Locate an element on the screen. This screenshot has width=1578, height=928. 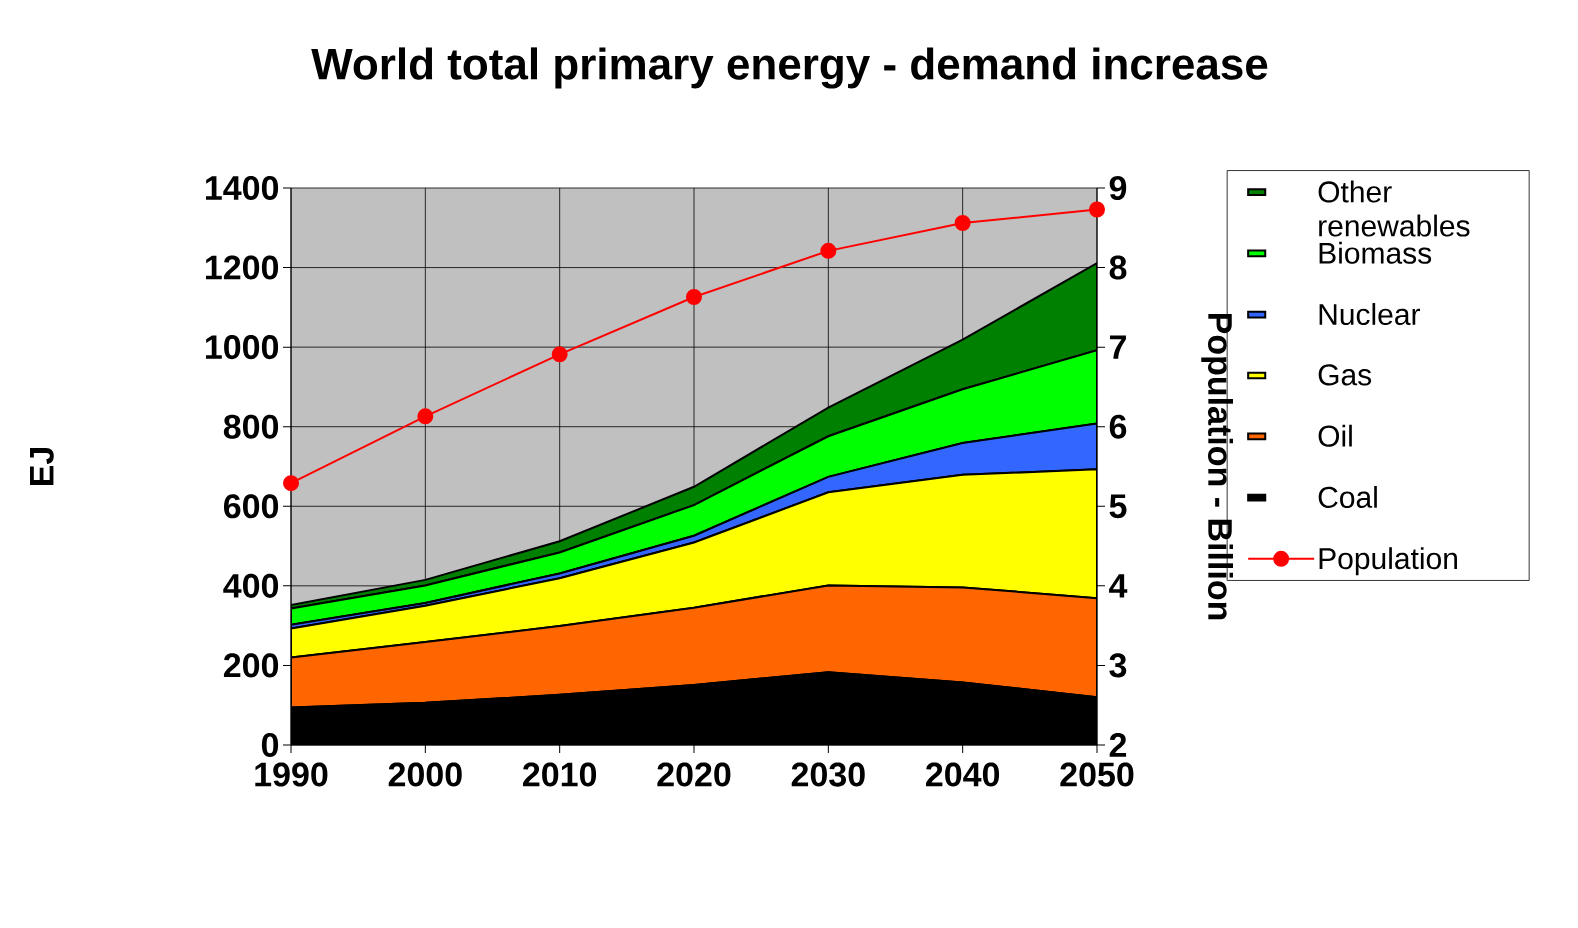
y2-tick-label: 8 is located at coordinates (1118, 267).